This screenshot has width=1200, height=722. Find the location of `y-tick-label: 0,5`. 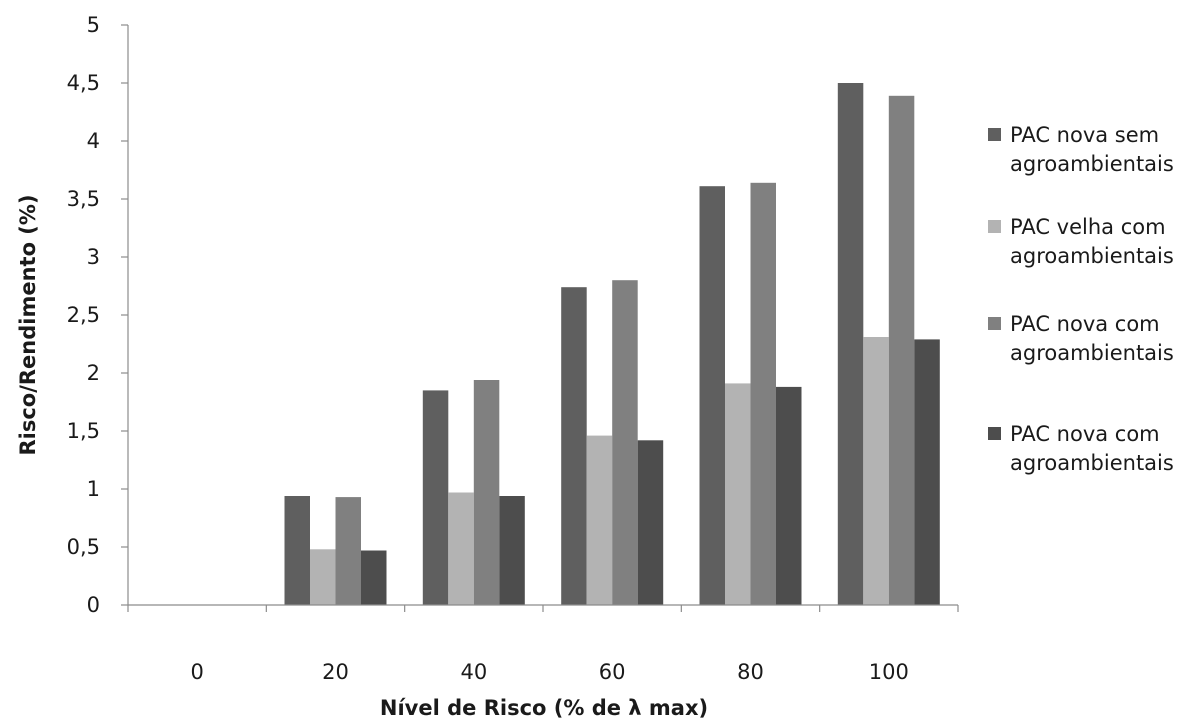

y-tick-label: 0,5 is located at coordinates (83, 547).